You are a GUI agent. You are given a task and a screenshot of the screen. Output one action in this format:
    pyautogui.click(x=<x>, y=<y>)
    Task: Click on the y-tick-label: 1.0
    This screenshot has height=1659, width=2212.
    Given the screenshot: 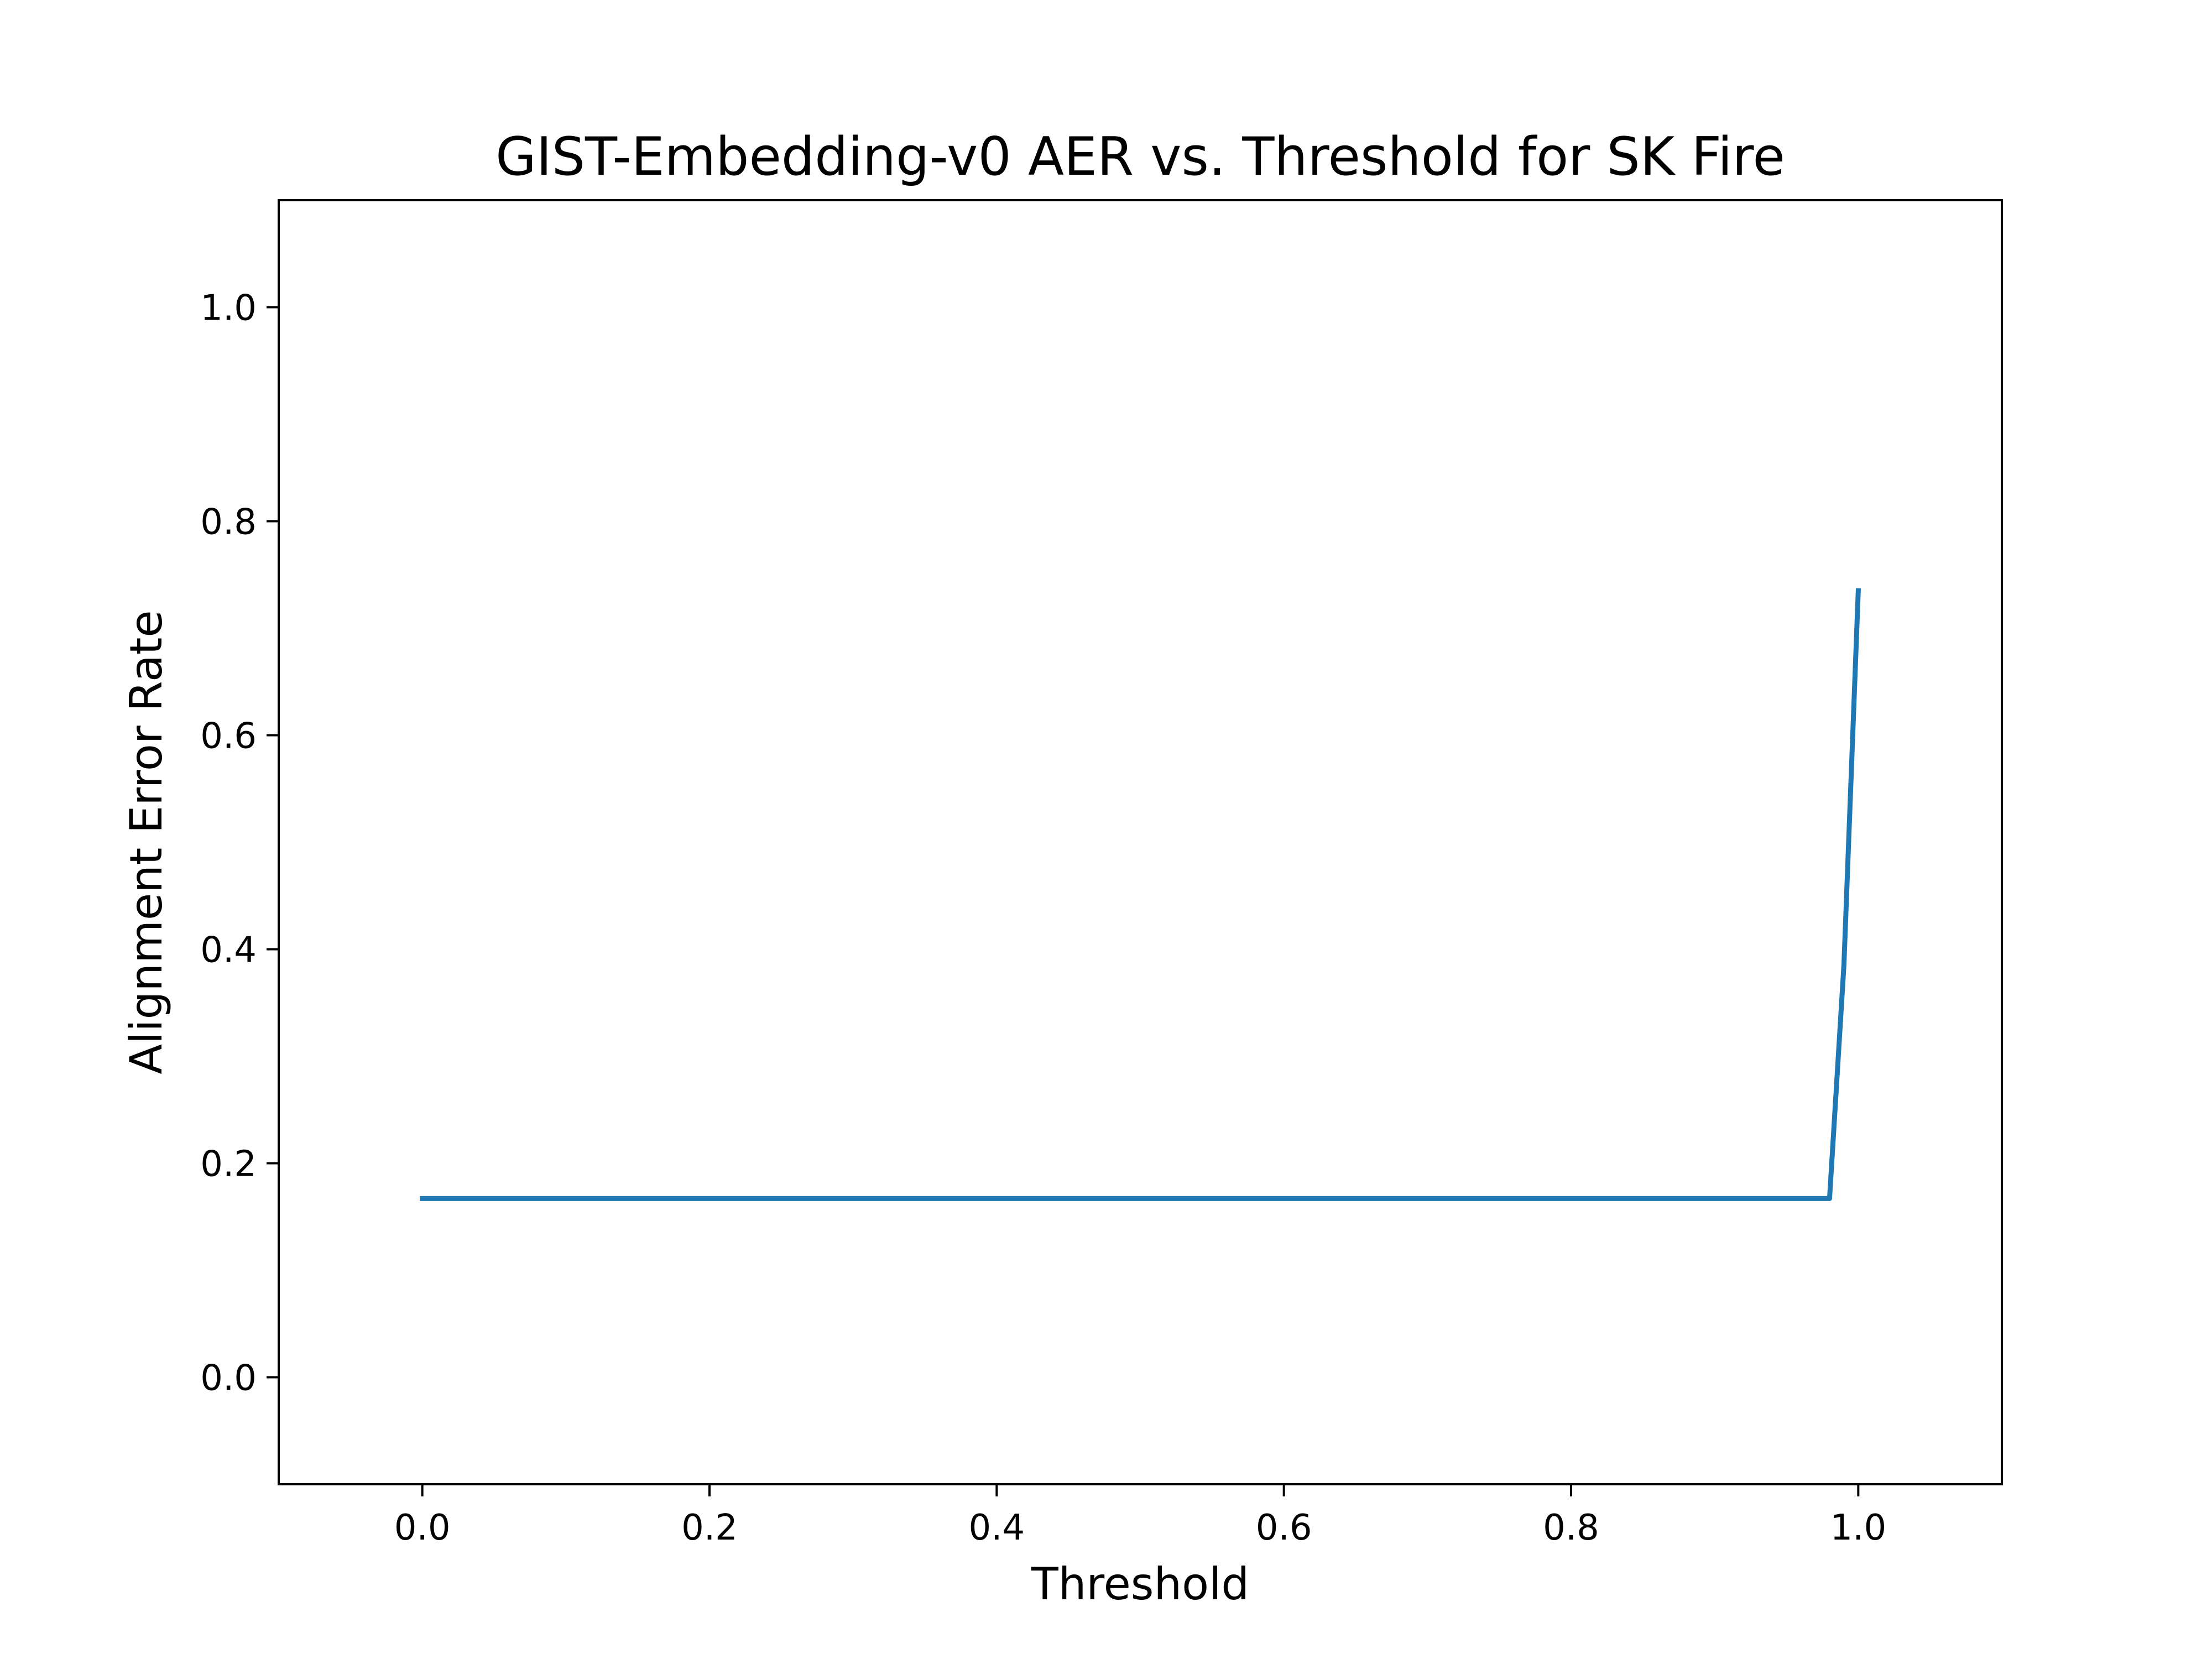 What is the action you would take?
    pyautogui.click(x=229, y=309)
    